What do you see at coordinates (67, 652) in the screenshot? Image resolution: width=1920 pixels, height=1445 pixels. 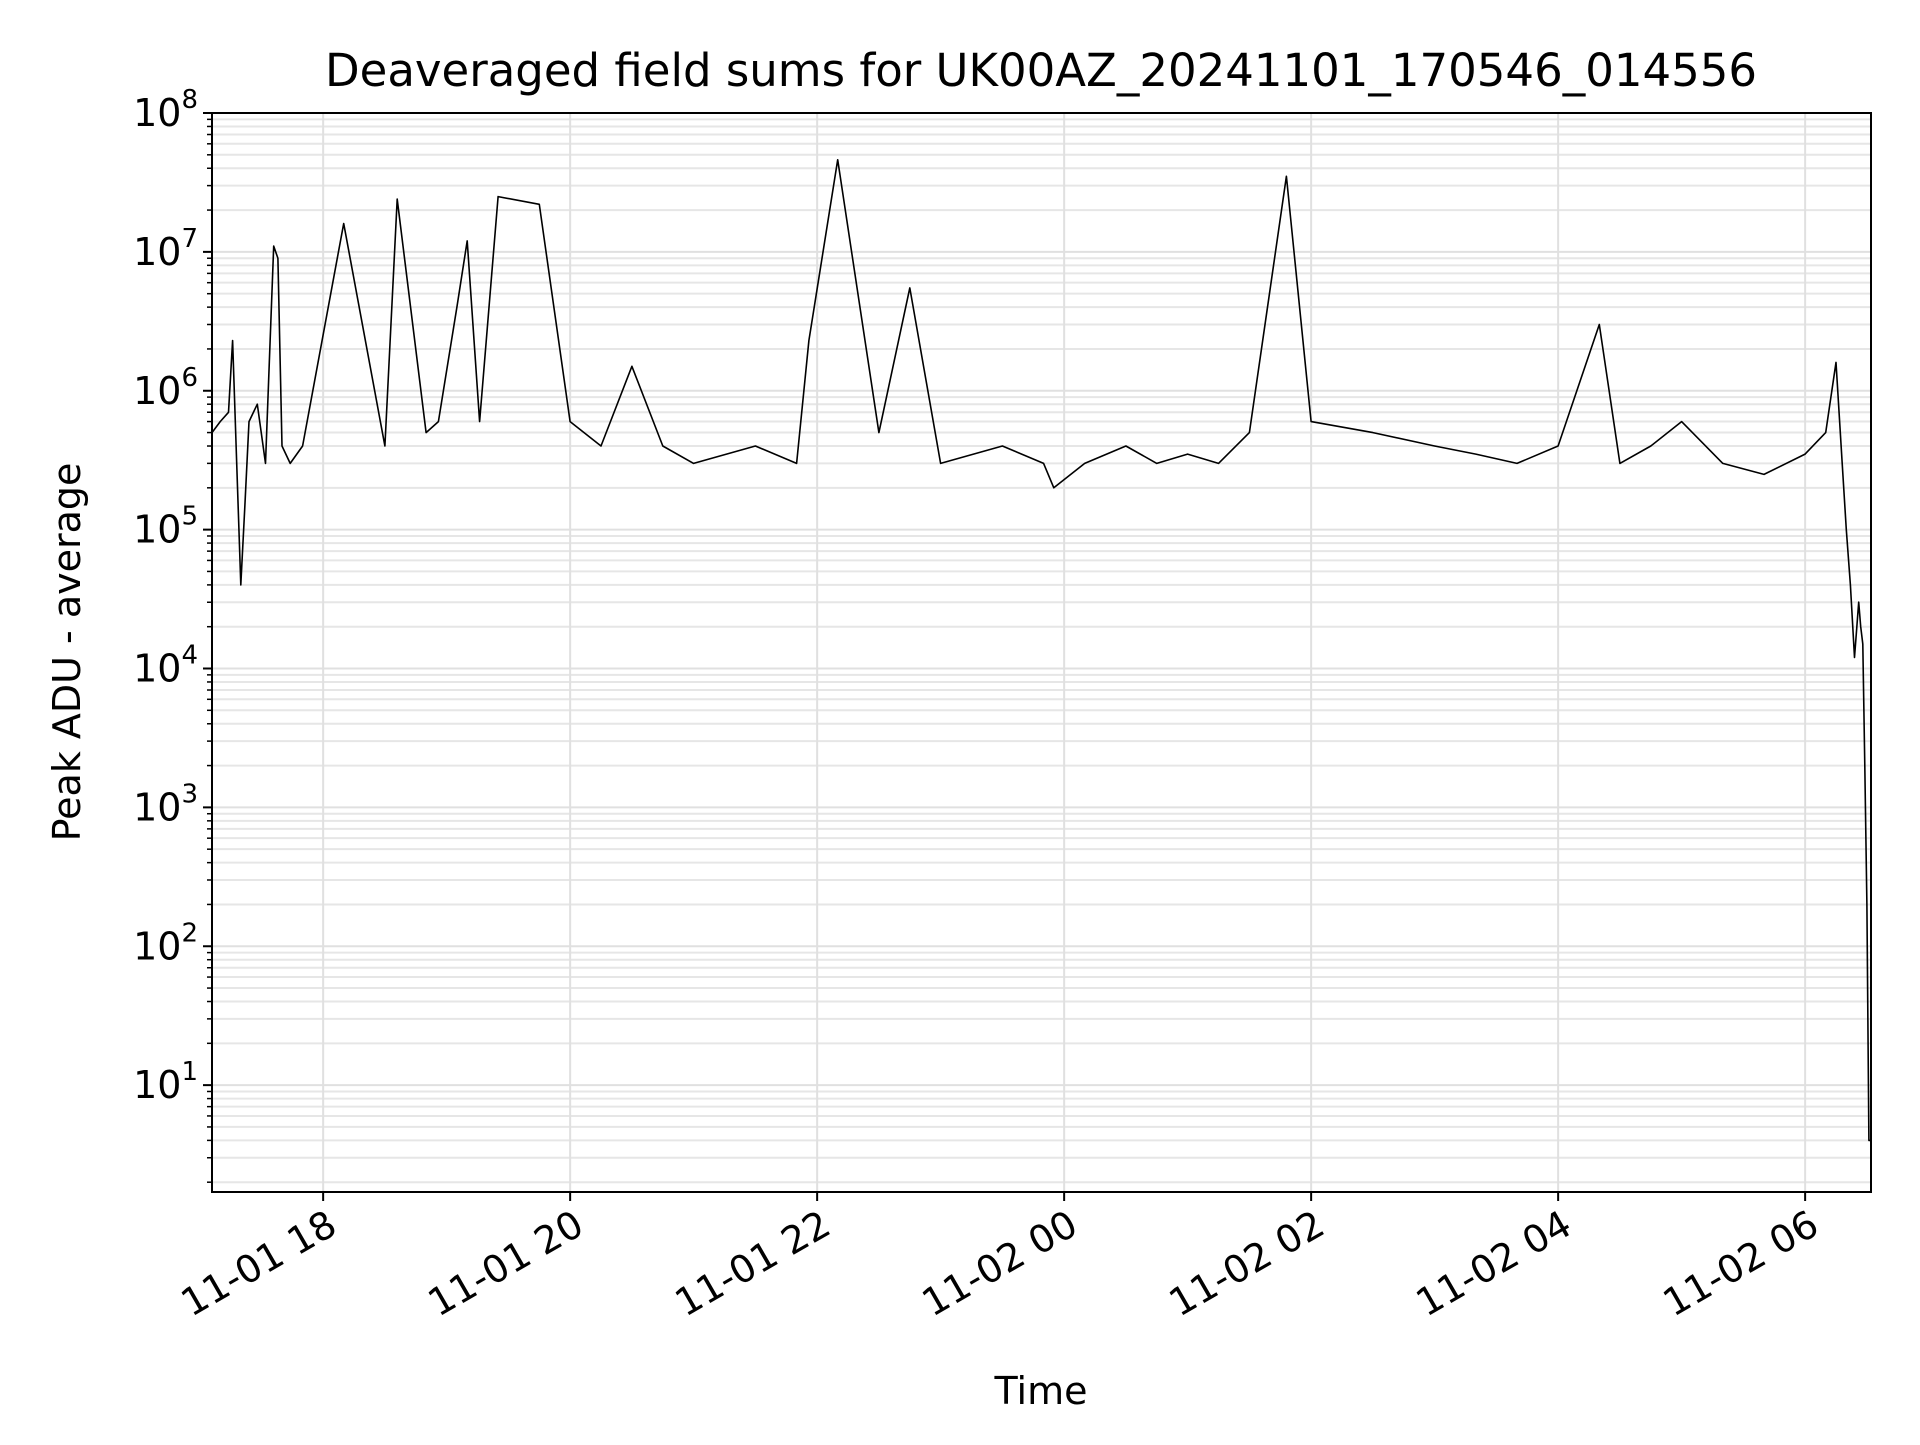 I see `y-axis-label: Peak ADU - average` at bounding box center [67, 652].